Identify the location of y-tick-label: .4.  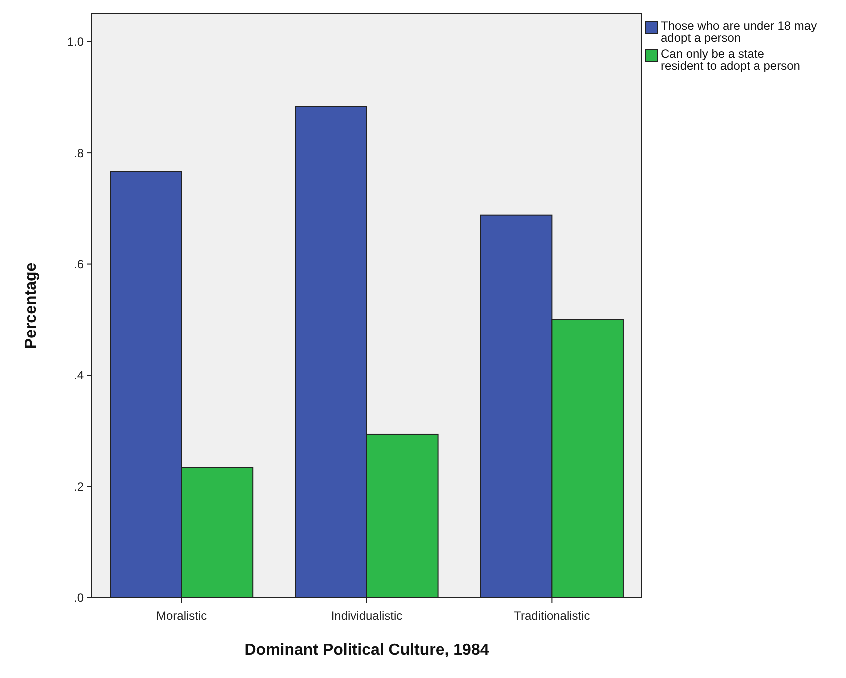
(79, 375).